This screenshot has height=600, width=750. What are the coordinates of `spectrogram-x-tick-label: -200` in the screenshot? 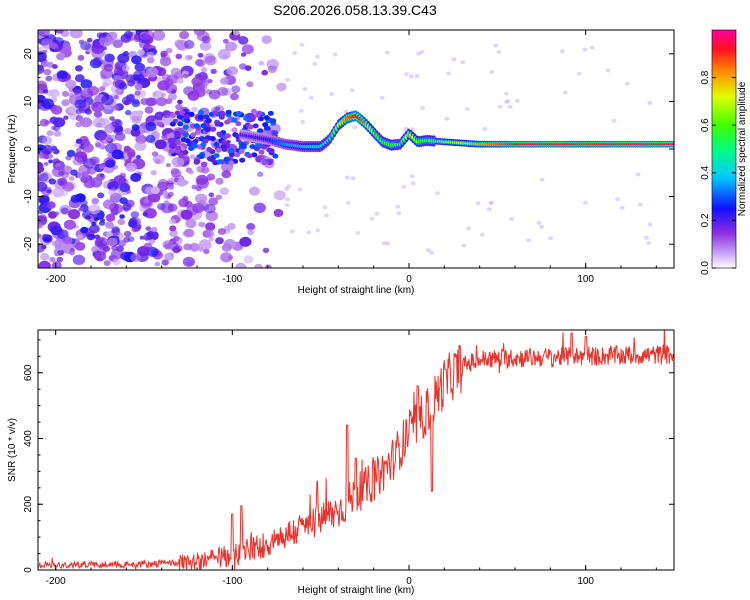 It's located at (56, 279).